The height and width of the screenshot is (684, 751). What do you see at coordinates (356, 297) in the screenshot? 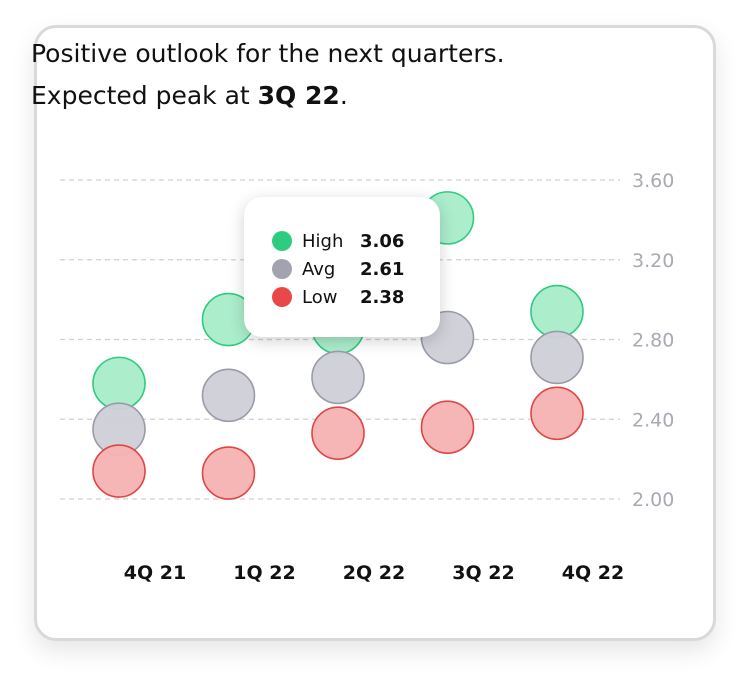
I see `tooltip-row-low: Low 2.38` at bounding box center [356, 297].